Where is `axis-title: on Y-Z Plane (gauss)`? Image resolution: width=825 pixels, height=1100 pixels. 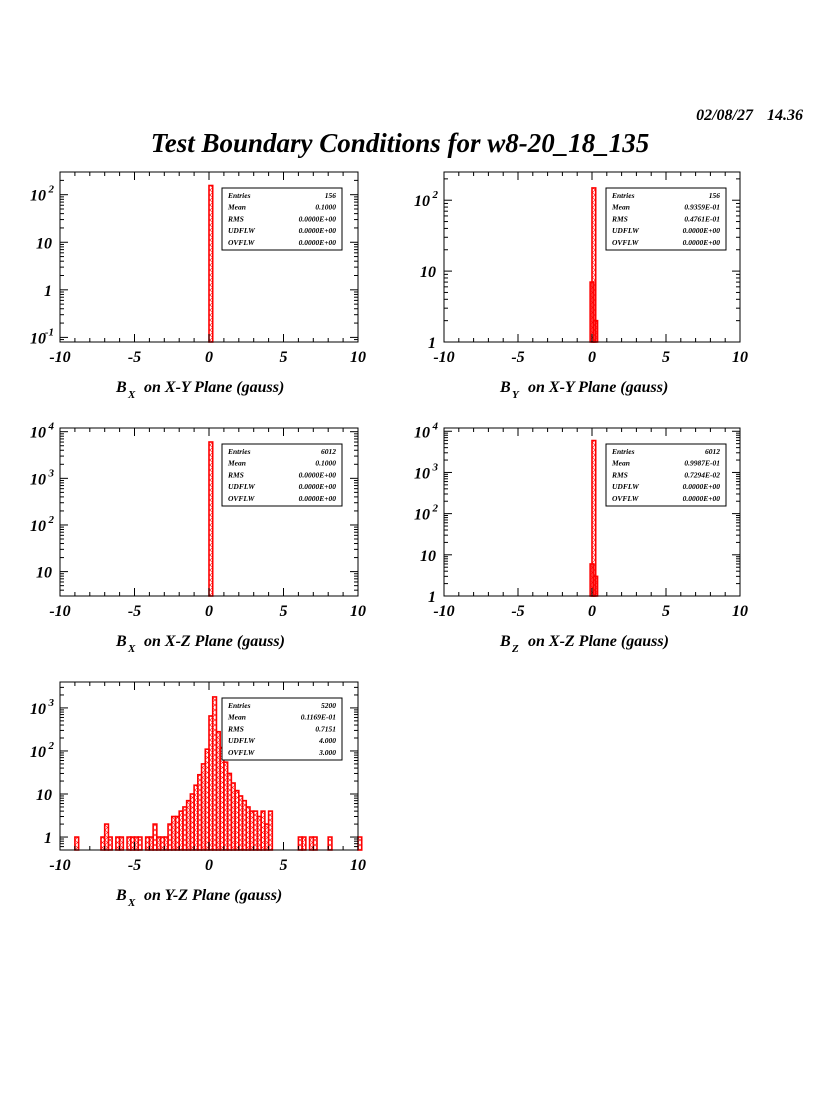
axis-title: on Y-Z Plane (gauss) is located at coordinates (213, 895).